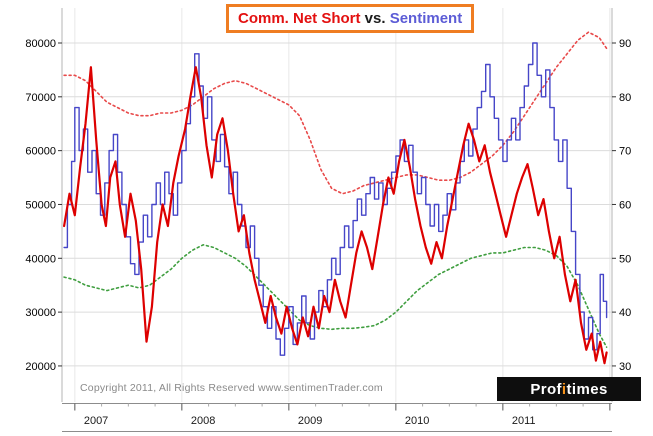 The height and width of the screenshot is (436, 653). Describe the element at coordinates (564, 389) in the screenshot. I see `logo-text-i: i` at that location.